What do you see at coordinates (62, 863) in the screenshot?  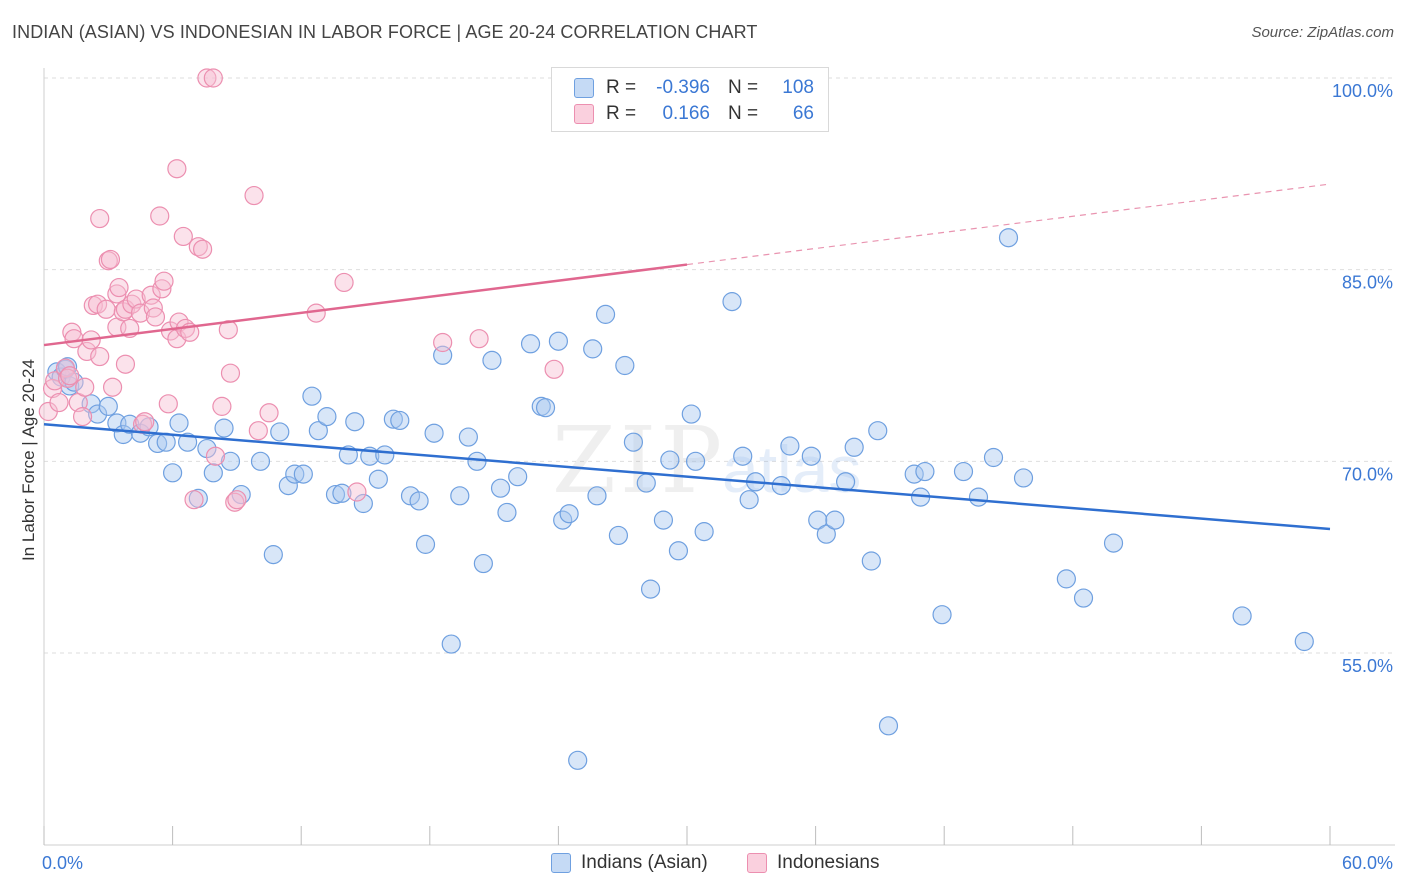 I see `x-tick-label: 0.0%` at bounding box center [62, 863].